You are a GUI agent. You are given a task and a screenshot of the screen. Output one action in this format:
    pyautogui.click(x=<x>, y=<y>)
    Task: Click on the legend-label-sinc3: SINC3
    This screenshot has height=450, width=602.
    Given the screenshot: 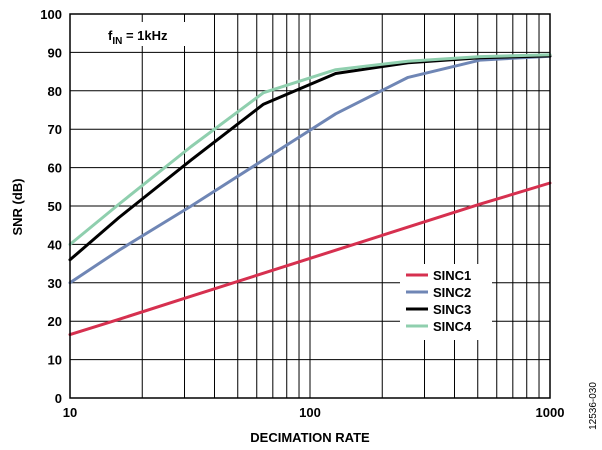 What is the action you would take?
    pyautogui.click(x=452, y=309)
    